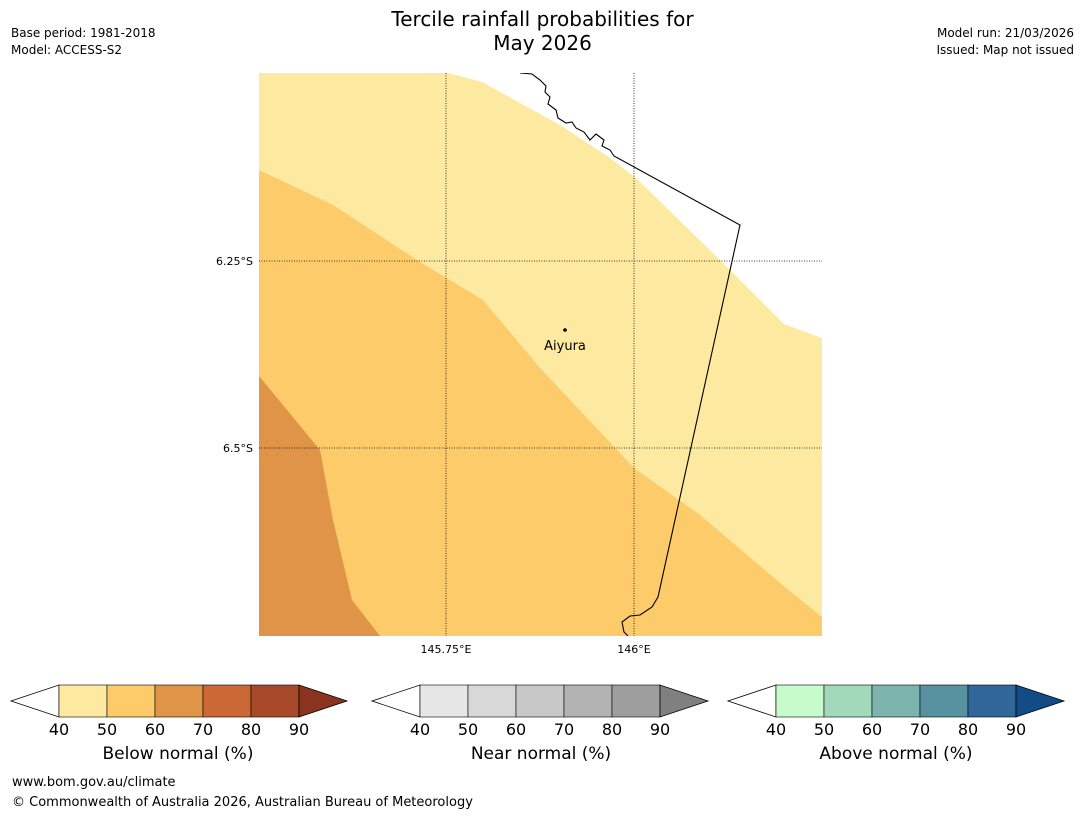  What do you see at coordinates (542, 43) in the screenshot?
I see `title-line-2: May 2026` at bounding box center [542, 43].